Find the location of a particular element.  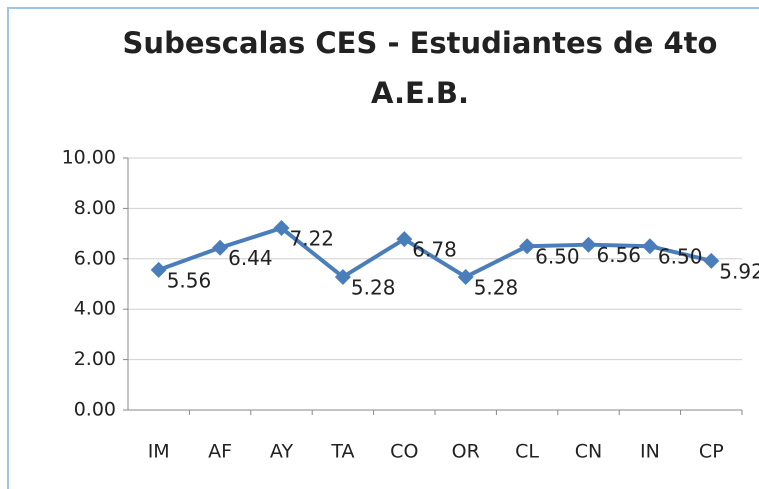

x-tick-label: CL is located at coordinates (527, 452).